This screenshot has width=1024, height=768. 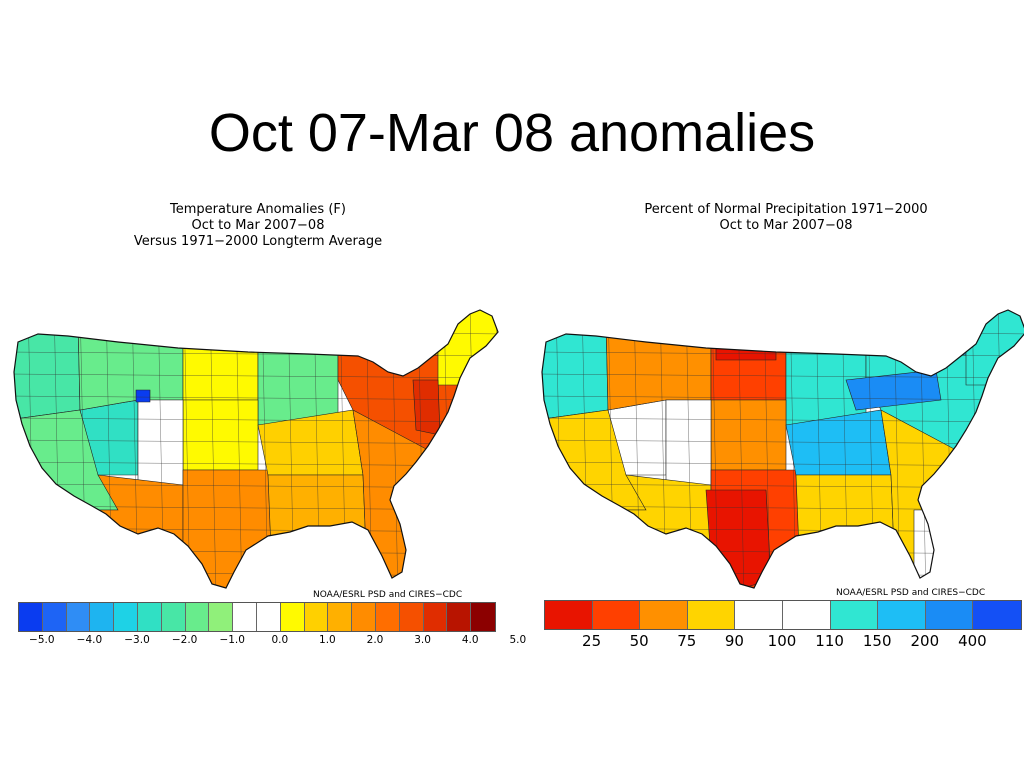 What do you see at coordinates (994, 348) in the screenshot?
I see `precipitation-region-new-england` at bounding box center [994, 348].